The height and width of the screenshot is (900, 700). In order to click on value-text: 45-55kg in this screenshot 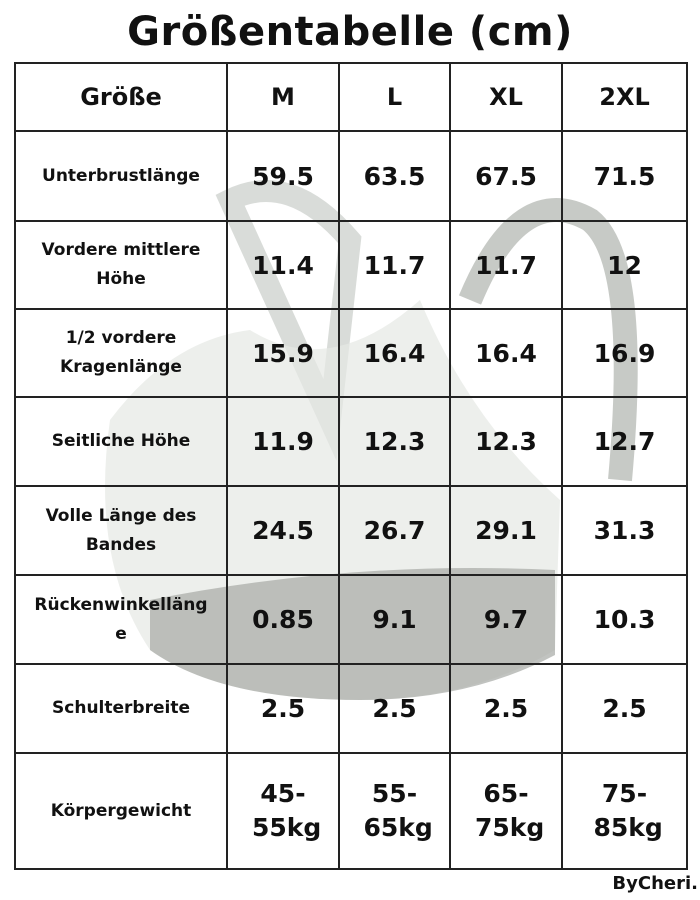, I will do `click(287, 810)`.